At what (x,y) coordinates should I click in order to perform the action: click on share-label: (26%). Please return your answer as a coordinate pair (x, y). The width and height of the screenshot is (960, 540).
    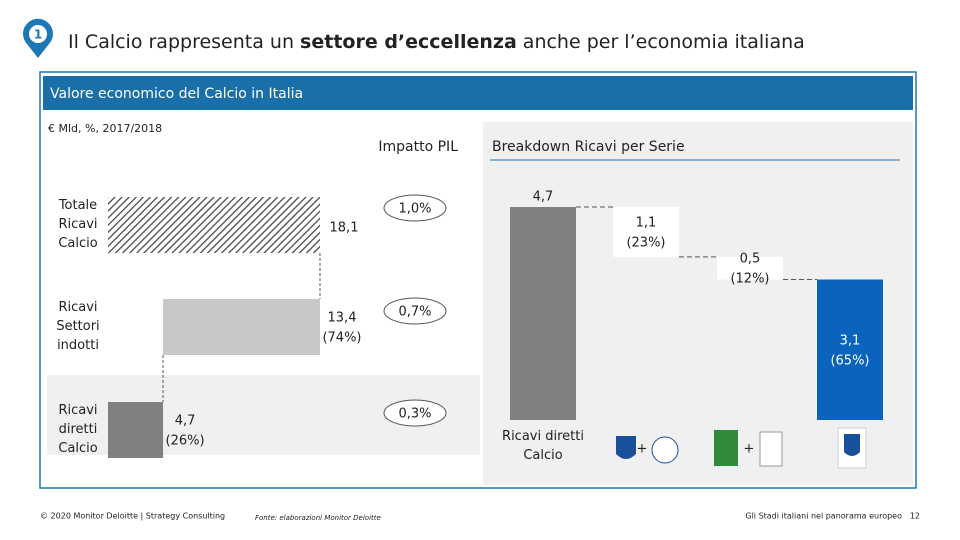
    Looking at the image, I should click on (185, 441).